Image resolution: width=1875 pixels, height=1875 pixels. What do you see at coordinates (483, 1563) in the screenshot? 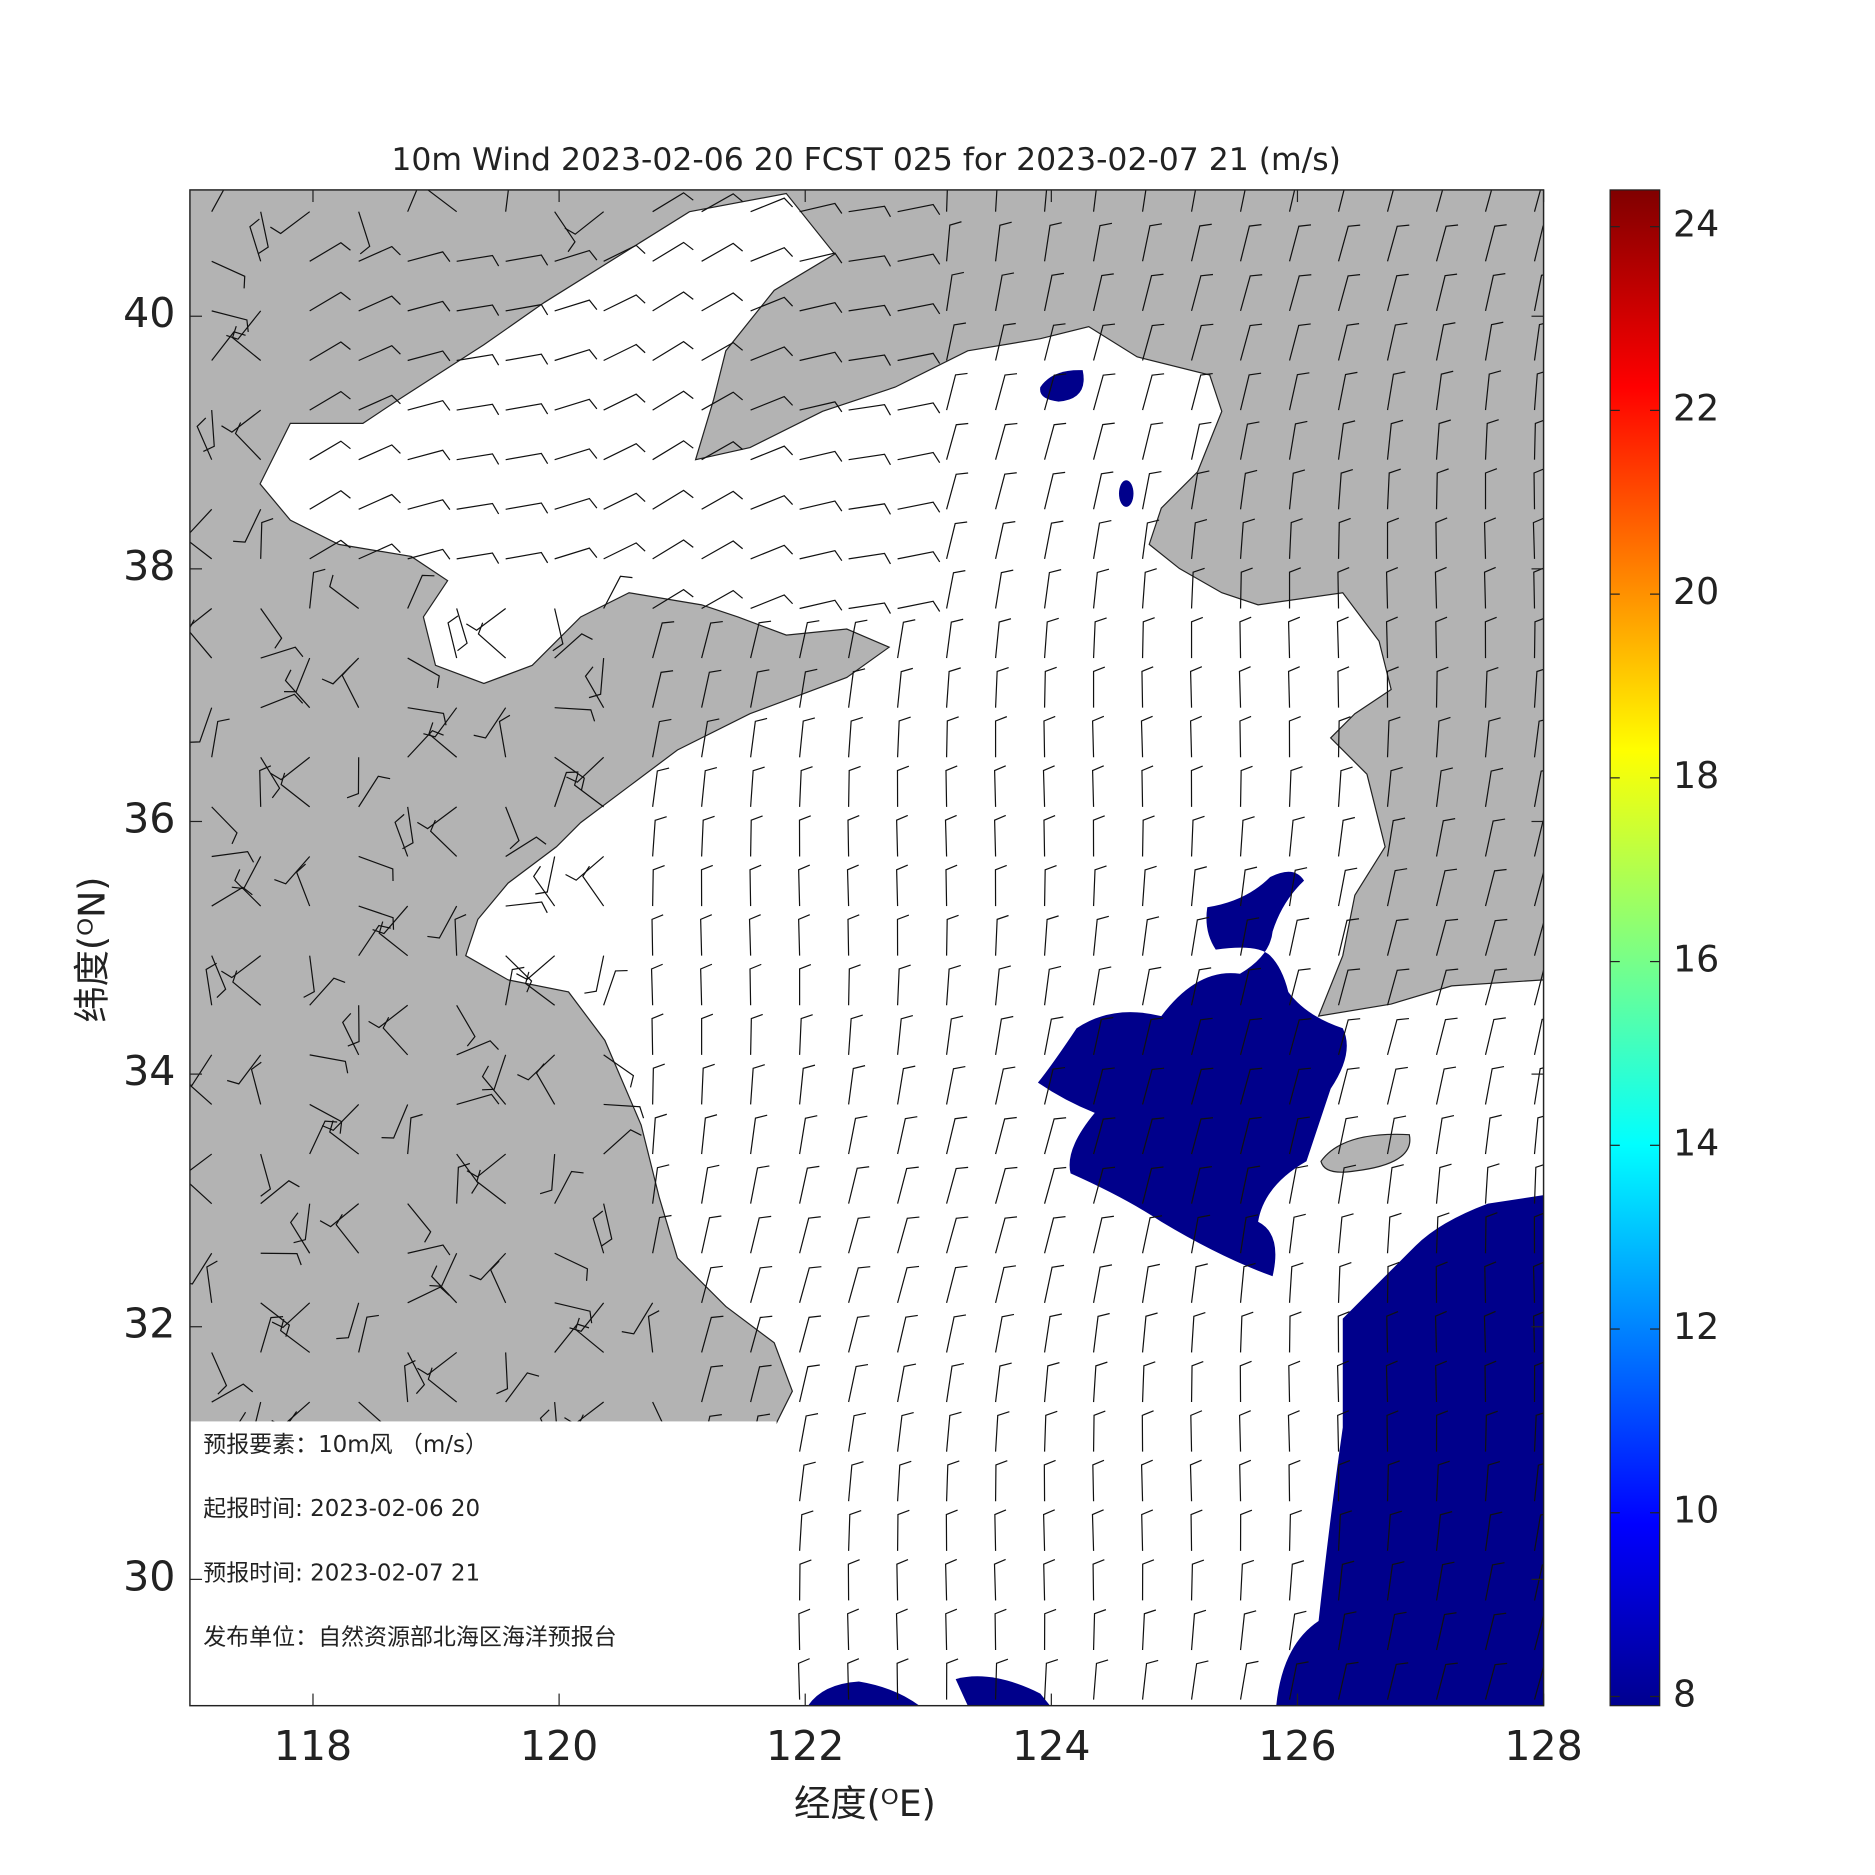
I see `info-box` at bounding box center [483, 1563].